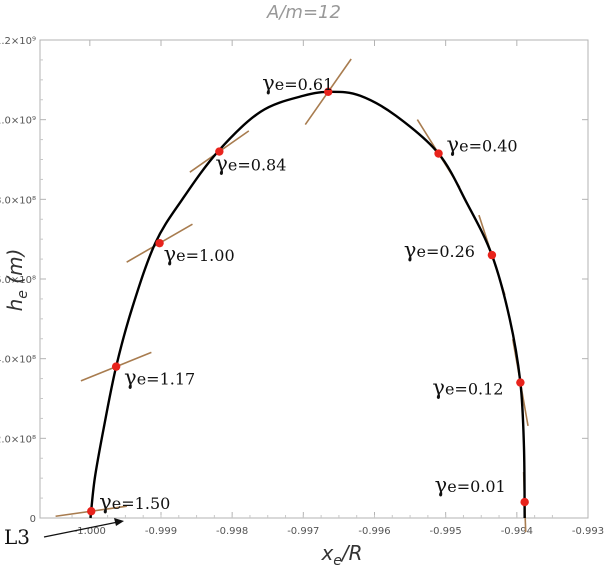  I want to click on y-tick-label: 8.0×10⁸, so click(18, 200).